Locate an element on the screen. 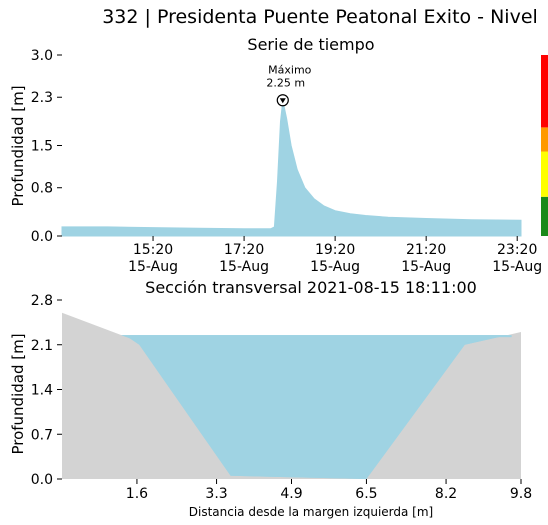 Image resolution: width=548 pixels, height=525 pixels. xtick-label: 1.6 is located at coordinates (137, 494).